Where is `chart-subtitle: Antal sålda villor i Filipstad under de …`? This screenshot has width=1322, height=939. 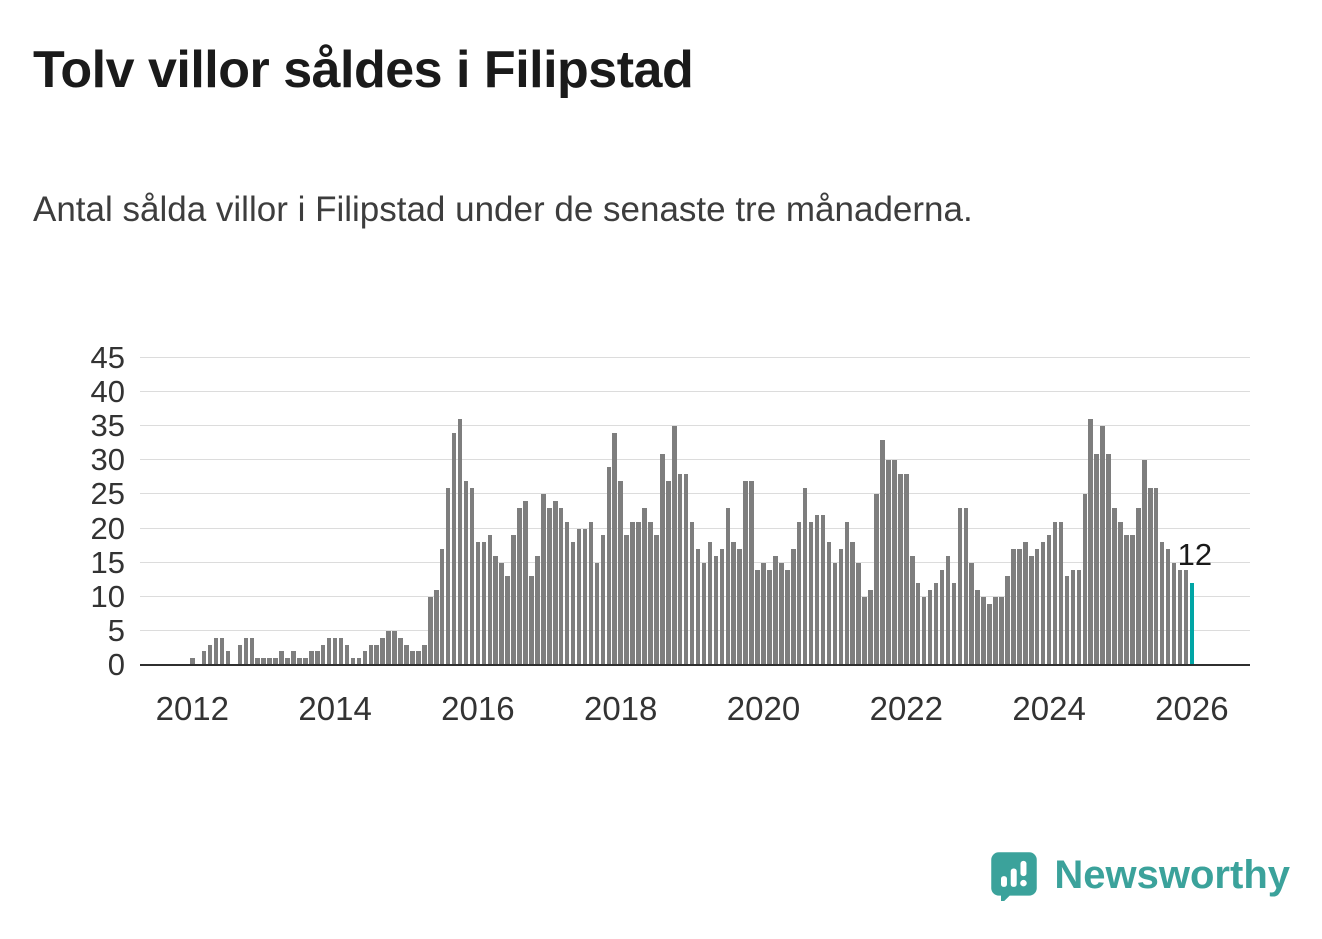 chart-subtitle: Antal sålda villor i Filipstad under de … is located at coordinates (503, 209).